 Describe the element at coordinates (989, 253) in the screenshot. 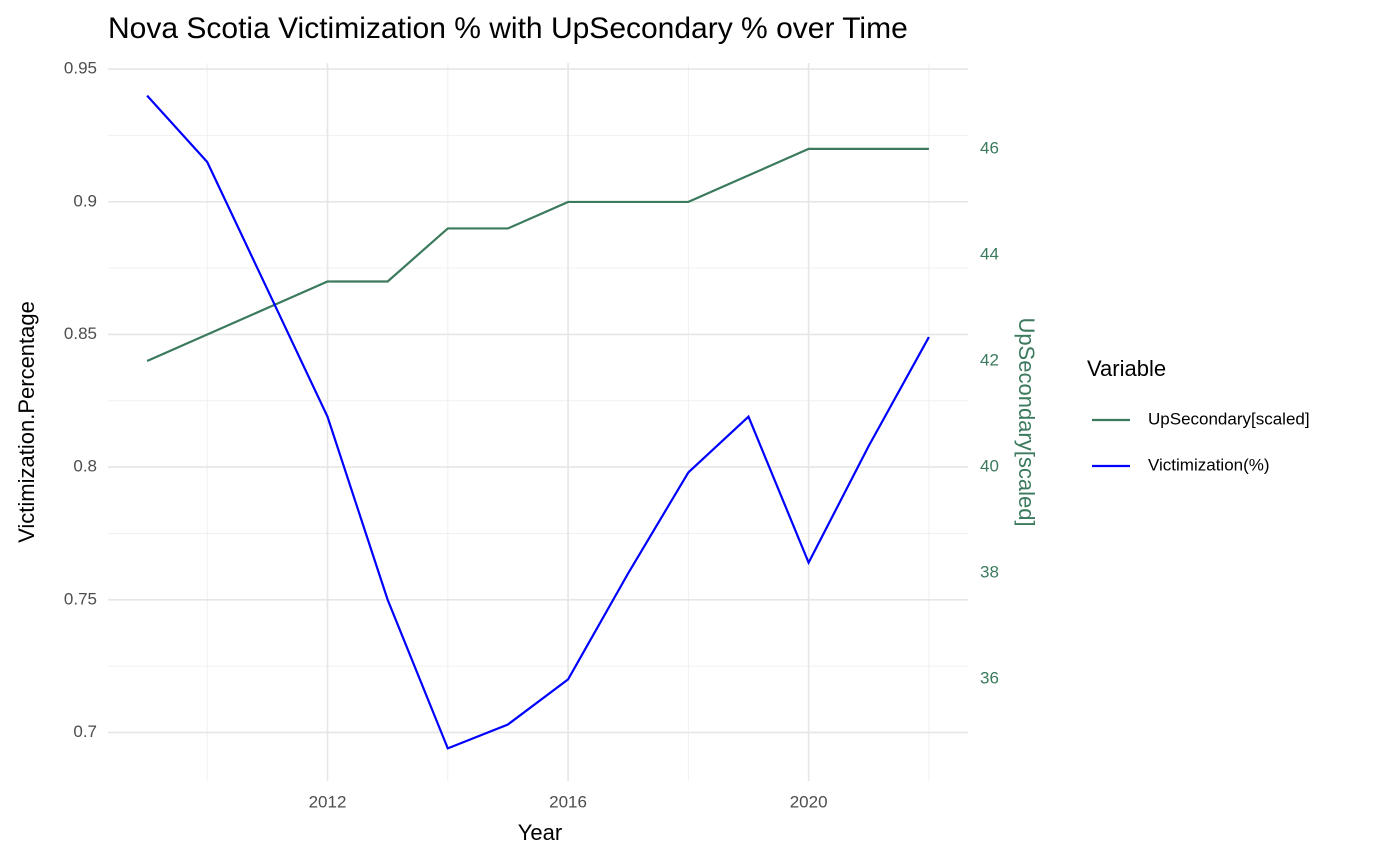

I see `y2-tick-label: 44` at that location.